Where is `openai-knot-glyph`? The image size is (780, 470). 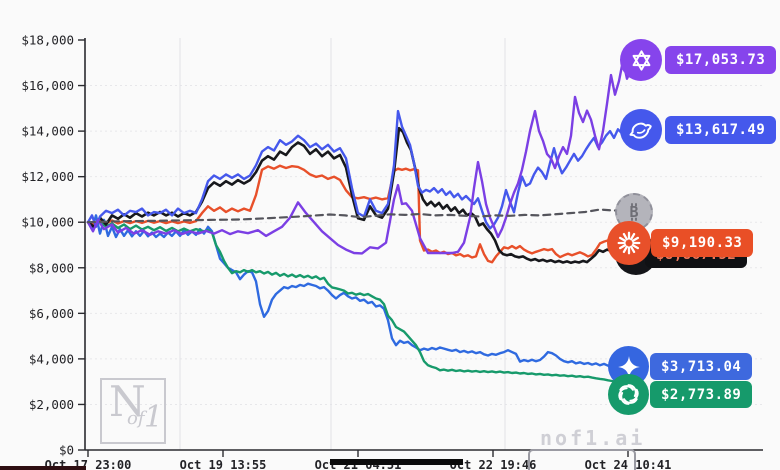 openai-knot-glyph is located at coordinates (628, 394).